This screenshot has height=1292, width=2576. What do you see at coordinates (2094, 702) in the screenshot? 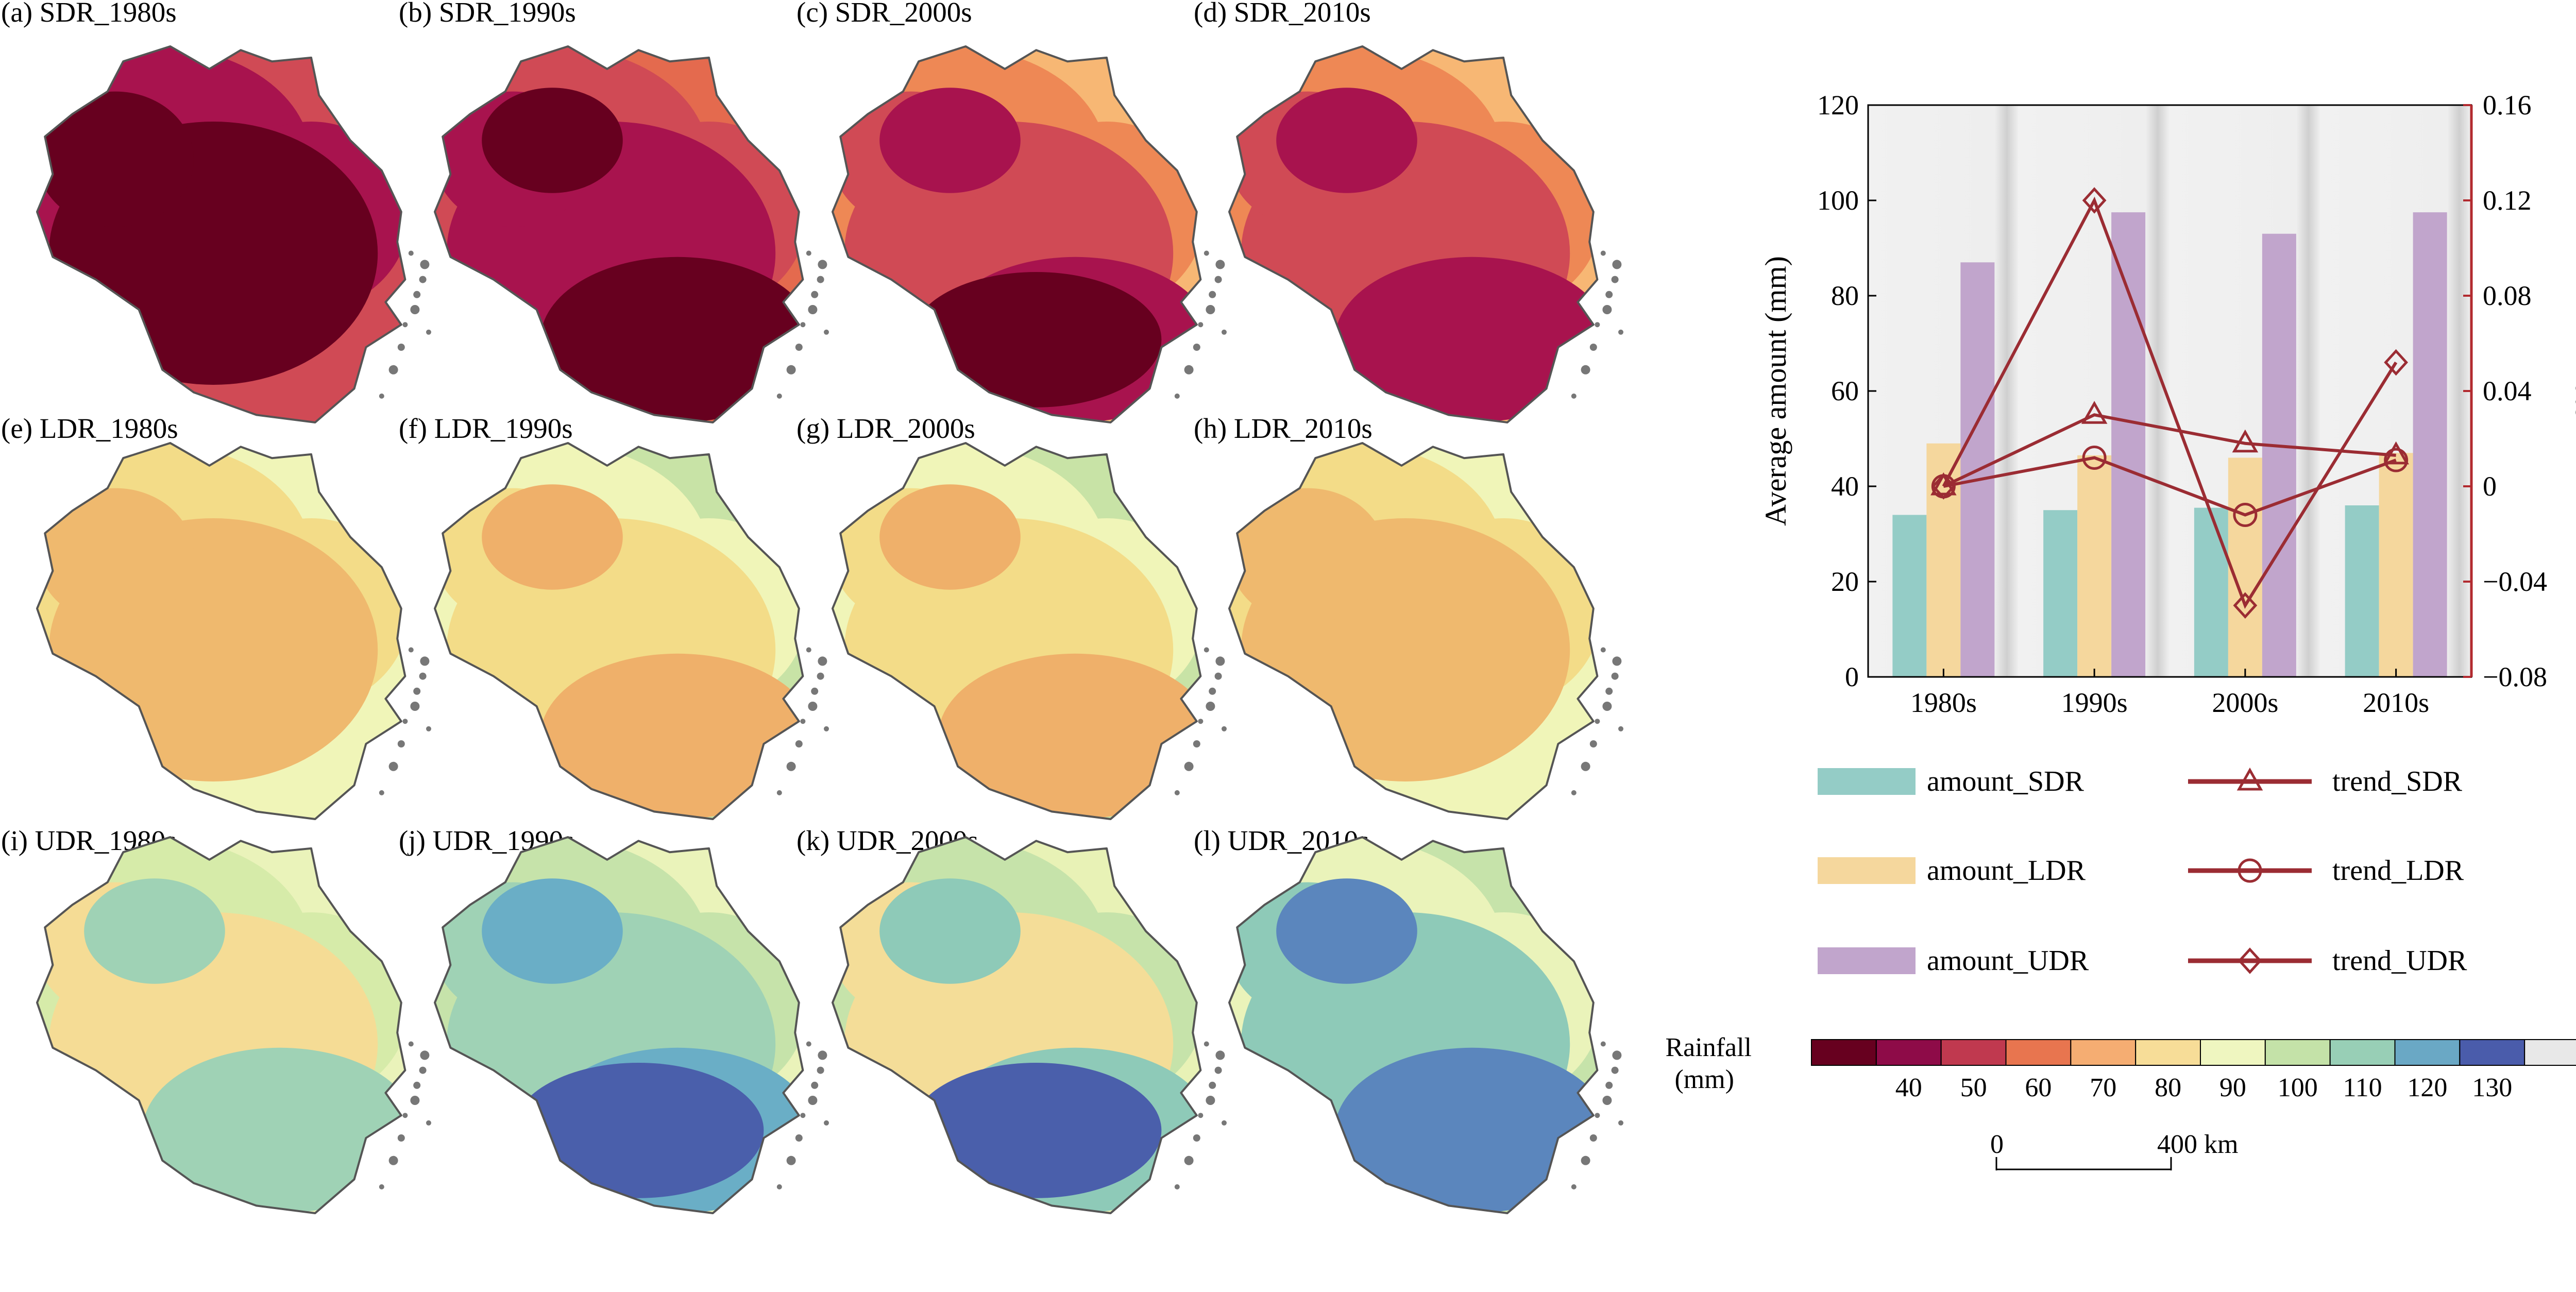
I see `x-tick-label: 1990s` at bounding box center [2094, 702].